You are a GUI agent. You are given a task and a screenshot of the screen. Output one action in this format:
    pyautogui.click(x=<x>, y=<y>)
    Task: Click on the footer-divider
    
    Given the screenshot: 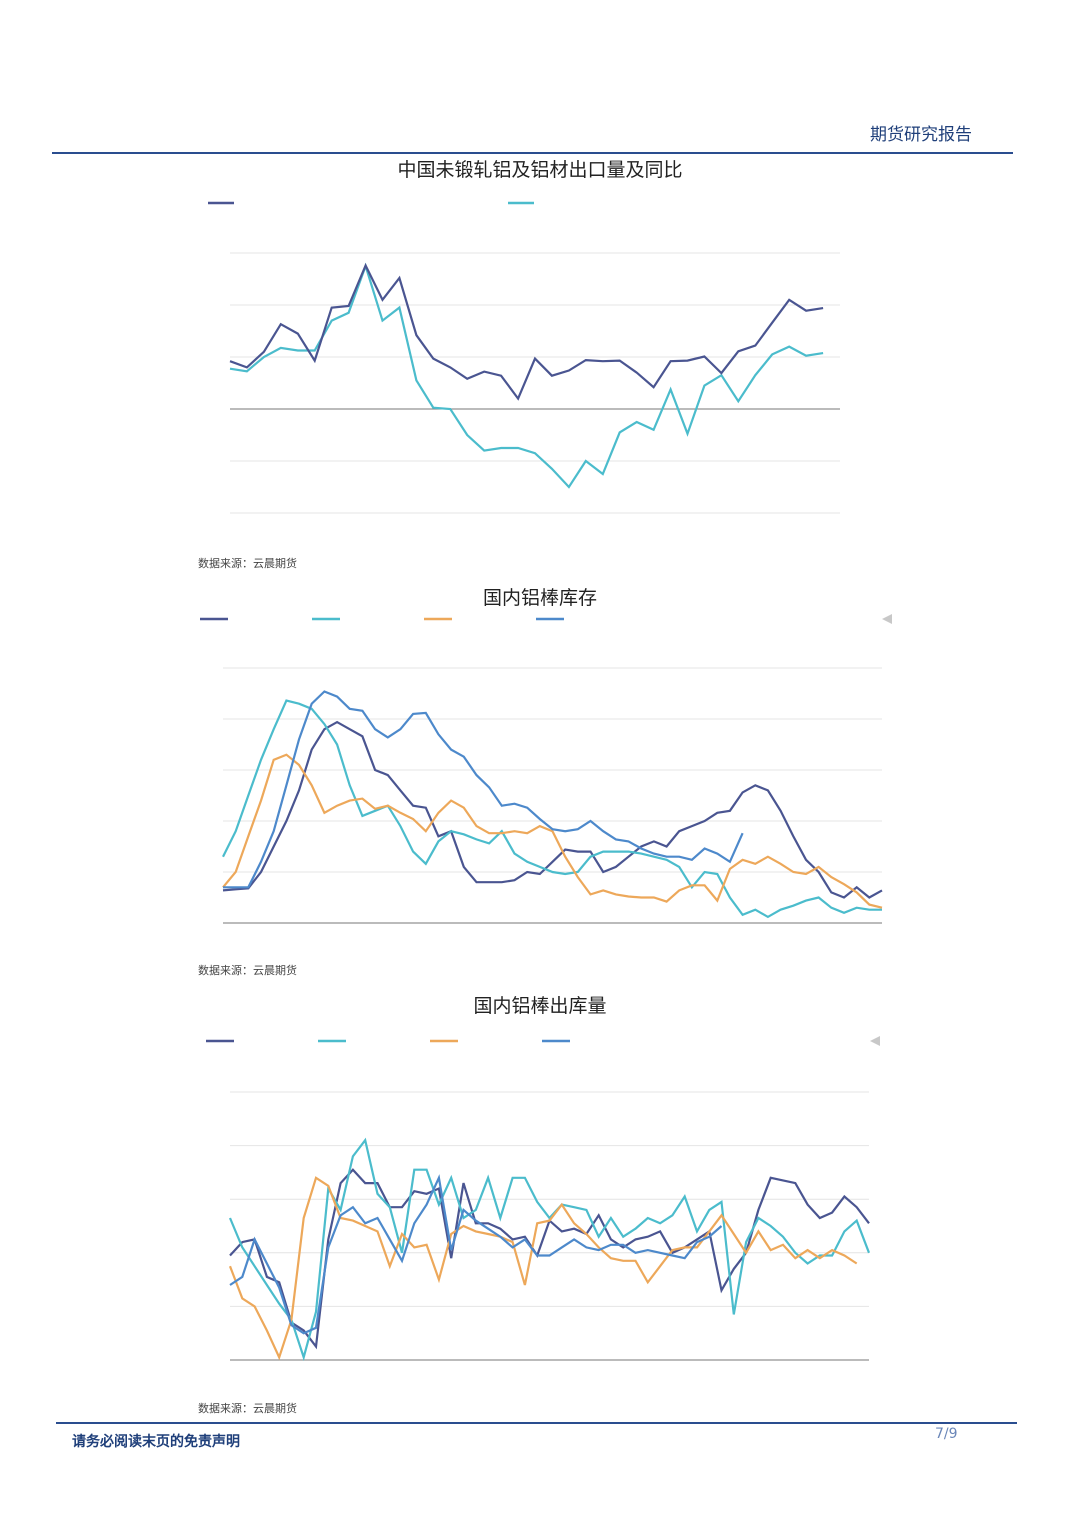 What is the action you would take?
    pyautogui.click(x=536, y=1423)
    